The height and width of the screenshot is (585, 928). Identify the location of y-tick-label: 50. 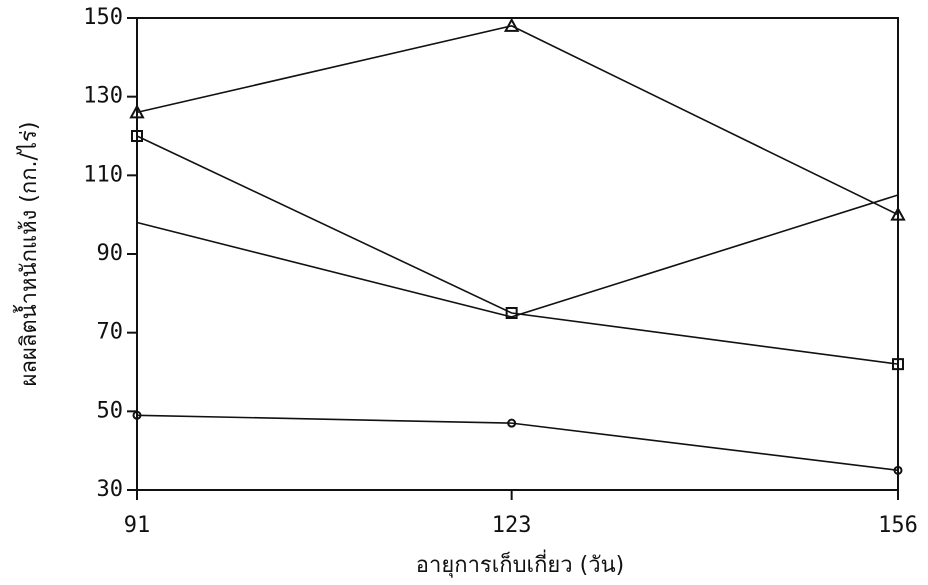
(110, 410).